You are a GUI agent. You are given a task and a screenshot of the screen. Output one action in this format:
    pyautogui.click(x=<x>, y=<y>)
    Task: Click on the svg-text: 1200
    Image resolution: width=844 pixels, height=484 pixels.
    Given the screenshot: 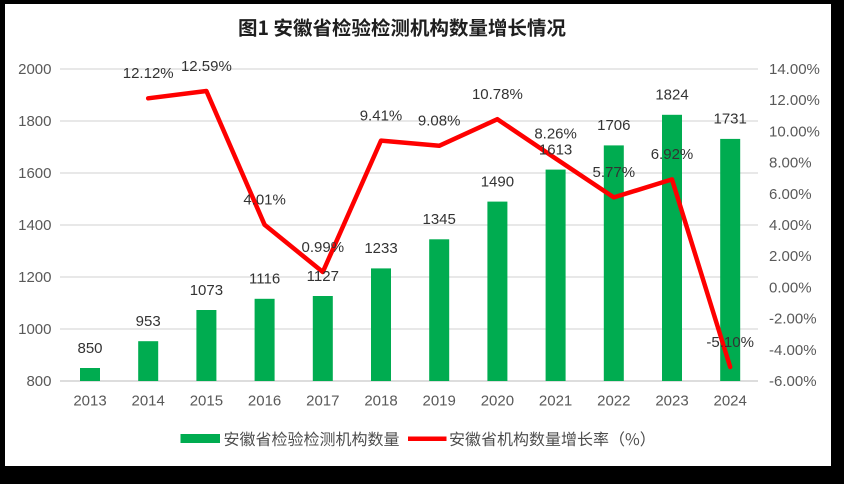 What is the action you would take?
    pyautogui.click(x=34, y=277)
    